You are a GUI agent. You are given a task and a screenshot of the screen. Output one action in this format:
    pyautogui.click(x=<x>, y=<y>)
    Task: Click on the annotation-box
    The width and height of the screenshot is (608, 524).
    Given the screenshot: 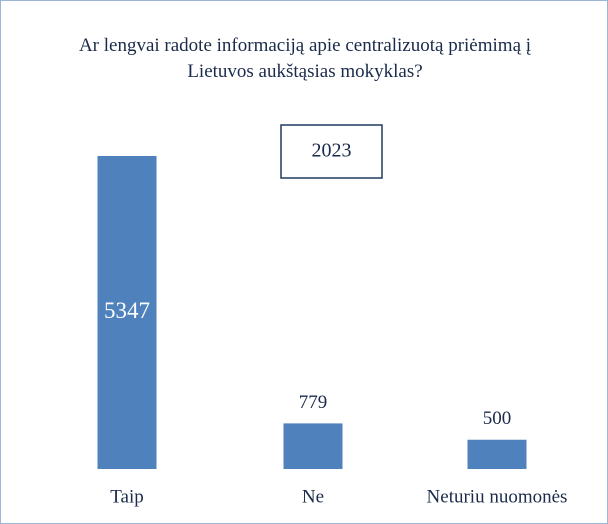 What is the action you would take?
    pyautogui.click(x=331, y=151)
    